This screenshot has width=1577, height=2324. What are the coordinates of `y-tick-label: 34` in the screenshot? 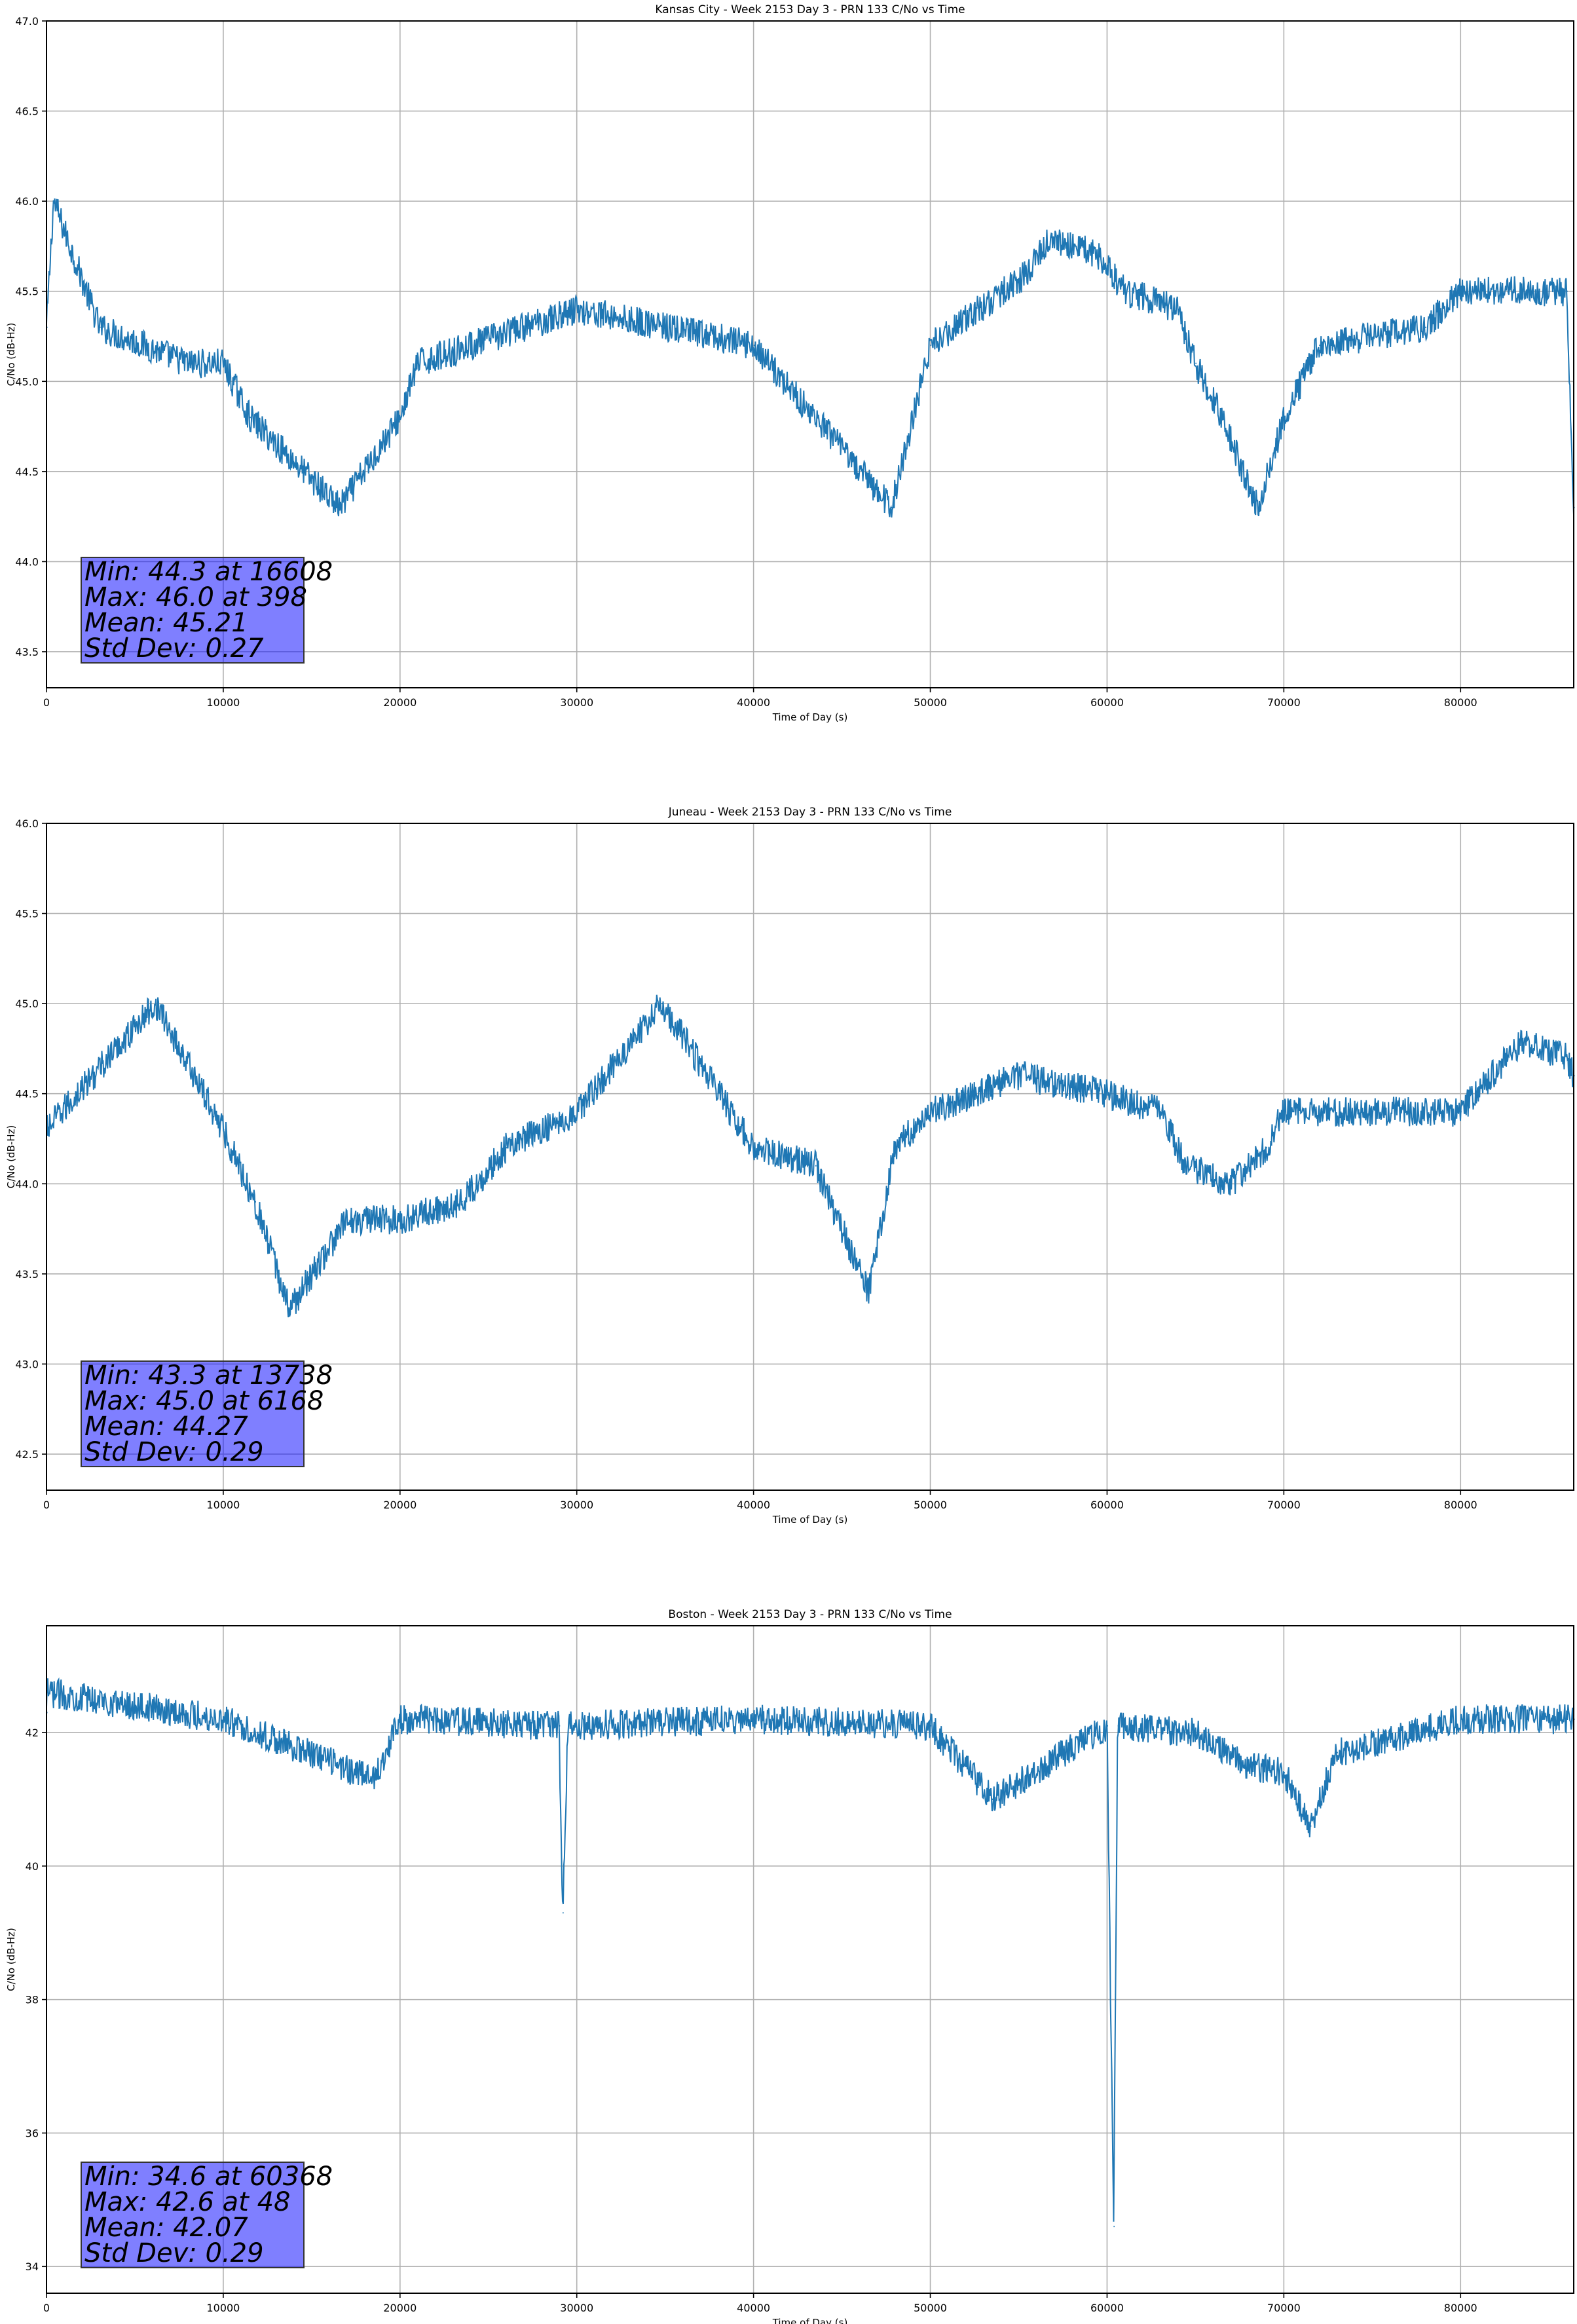 It's located at (32, 2266).